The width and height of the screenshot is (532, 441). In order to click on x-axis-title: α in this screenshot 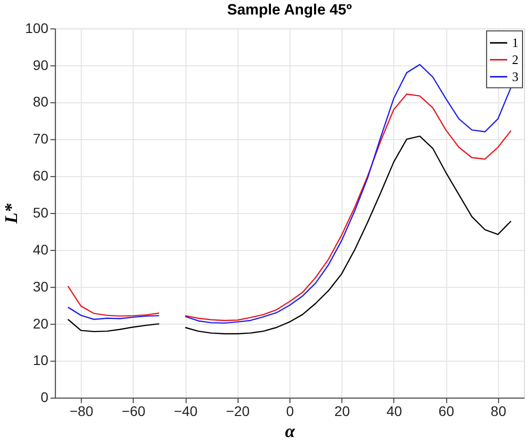, I will do `click(290, 431)`.